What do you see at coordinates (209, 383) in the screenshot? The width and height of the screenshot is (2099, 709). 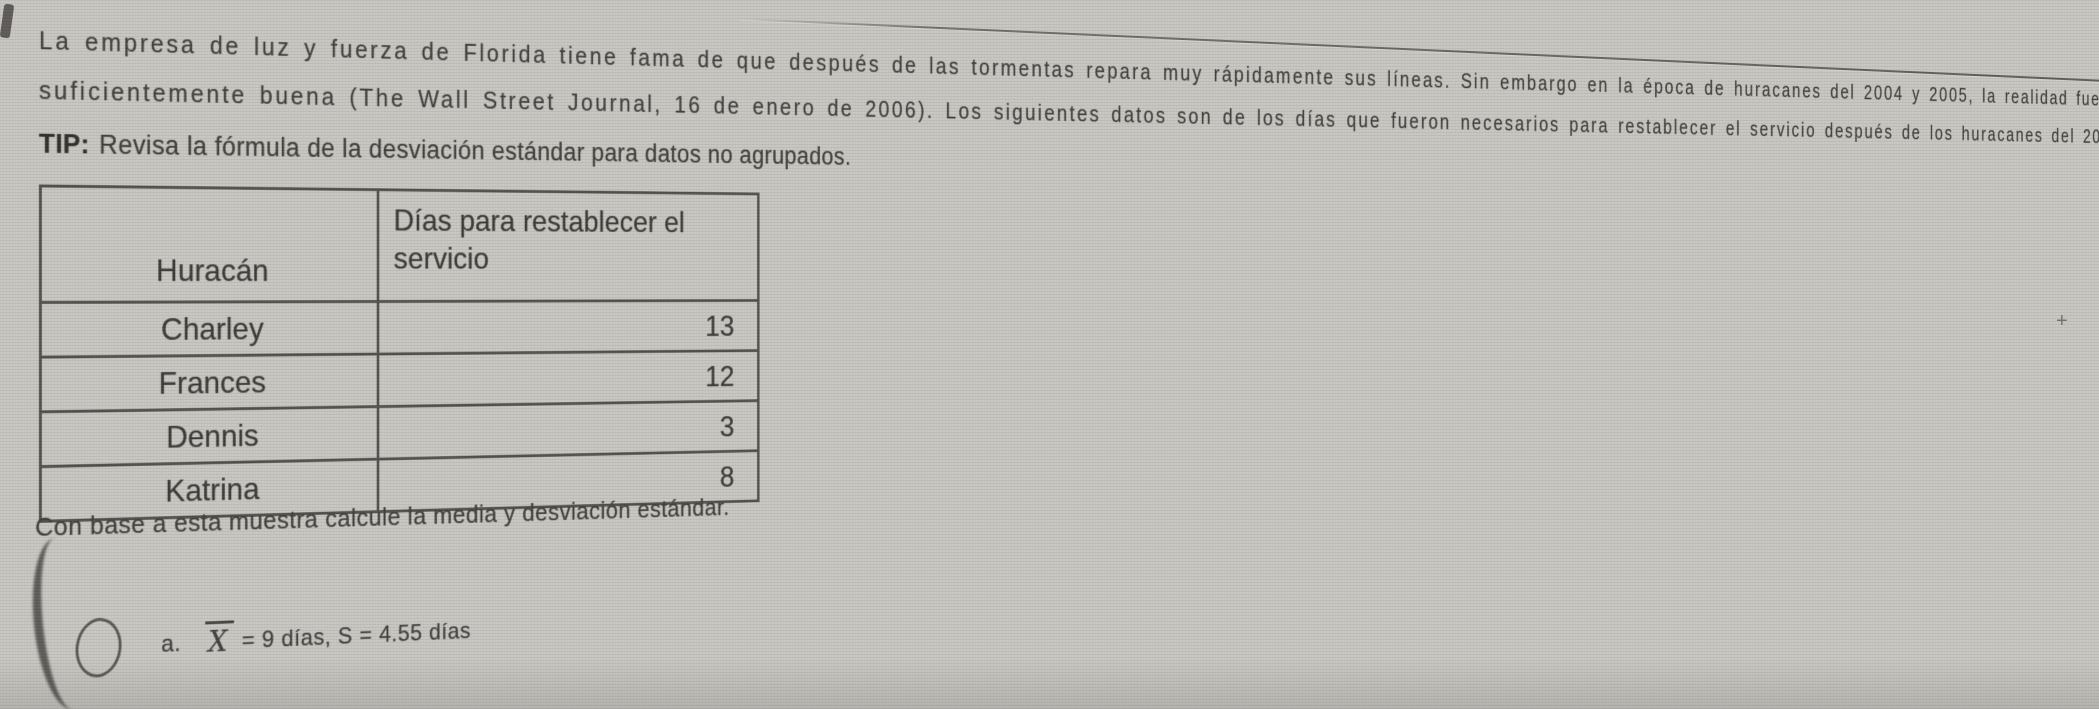 I see `hurricane-name-cell: Frances` at bounding box center [209, 383].